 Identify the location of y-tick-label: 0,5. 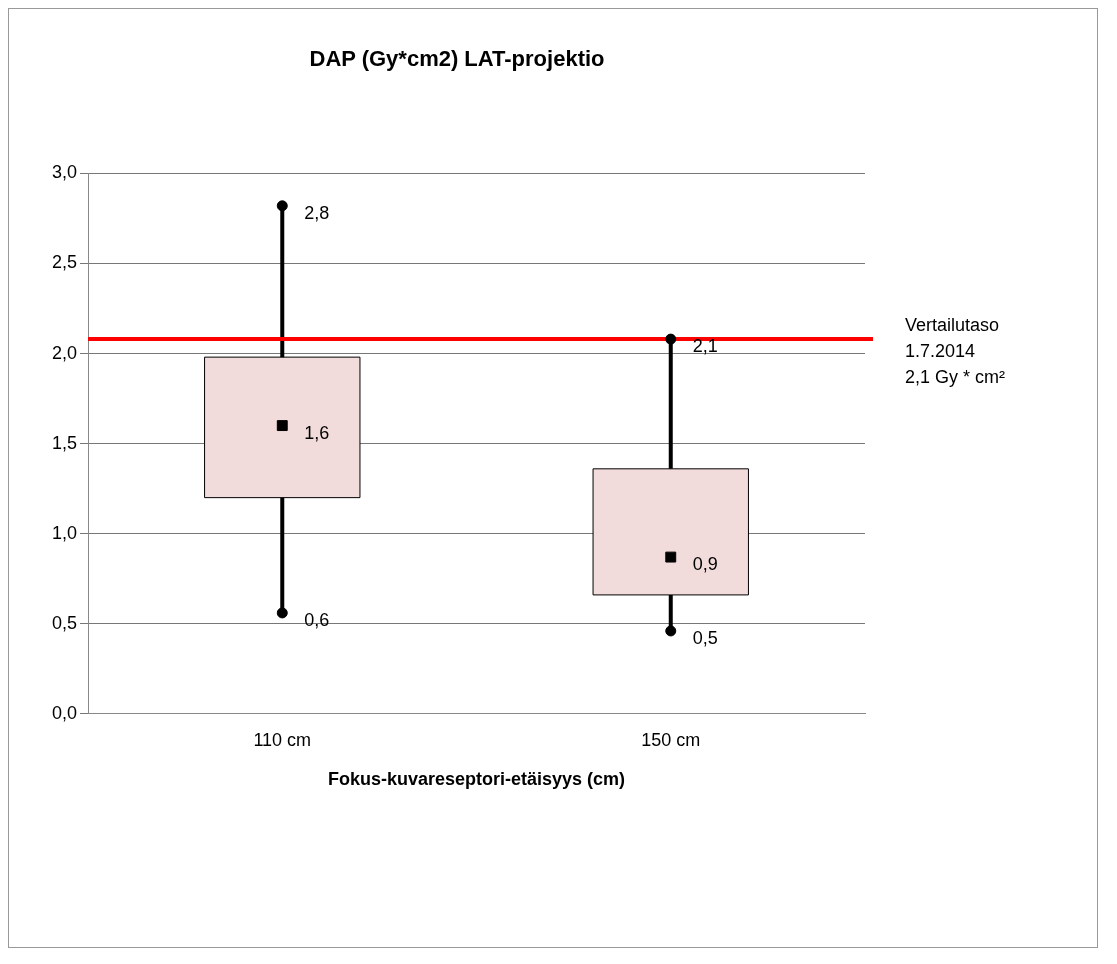
(64, 622).